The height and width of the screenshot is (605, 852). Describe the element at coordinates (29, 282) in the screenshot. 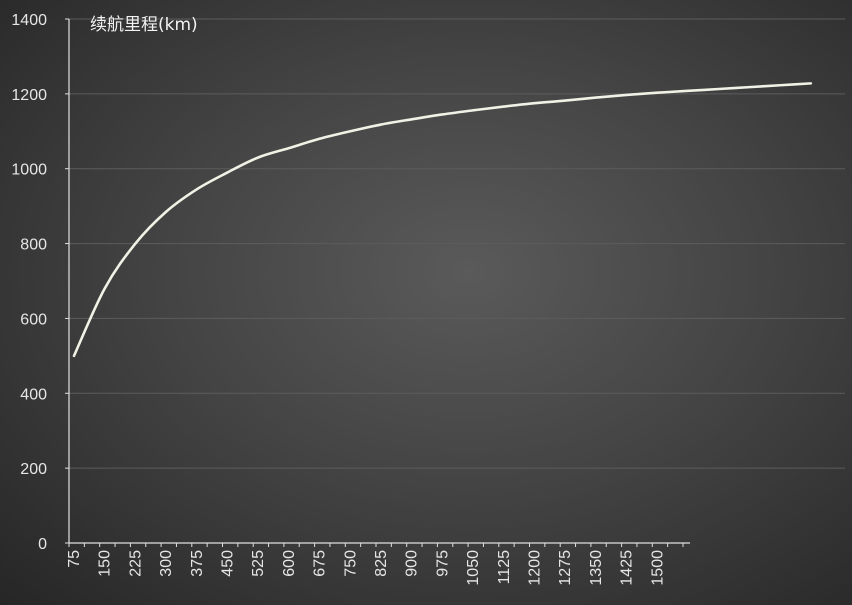

I see `y-tick-labels: 0 200 400 600 800 1000 1200 1400` at that location.